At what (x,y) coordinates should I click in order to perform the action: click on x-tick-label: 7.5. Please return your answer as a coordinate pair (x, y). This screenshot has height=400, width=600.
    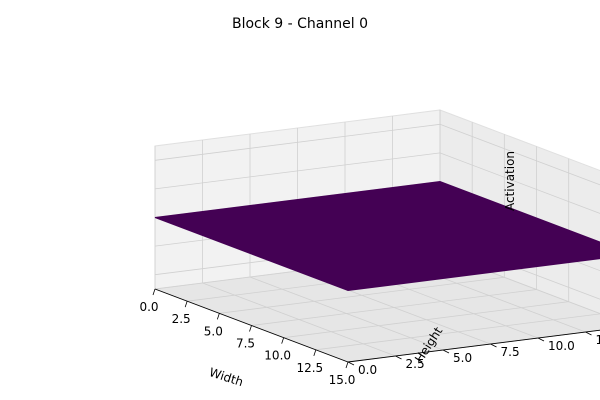
    Looking at the image, I should click on (245, 344).